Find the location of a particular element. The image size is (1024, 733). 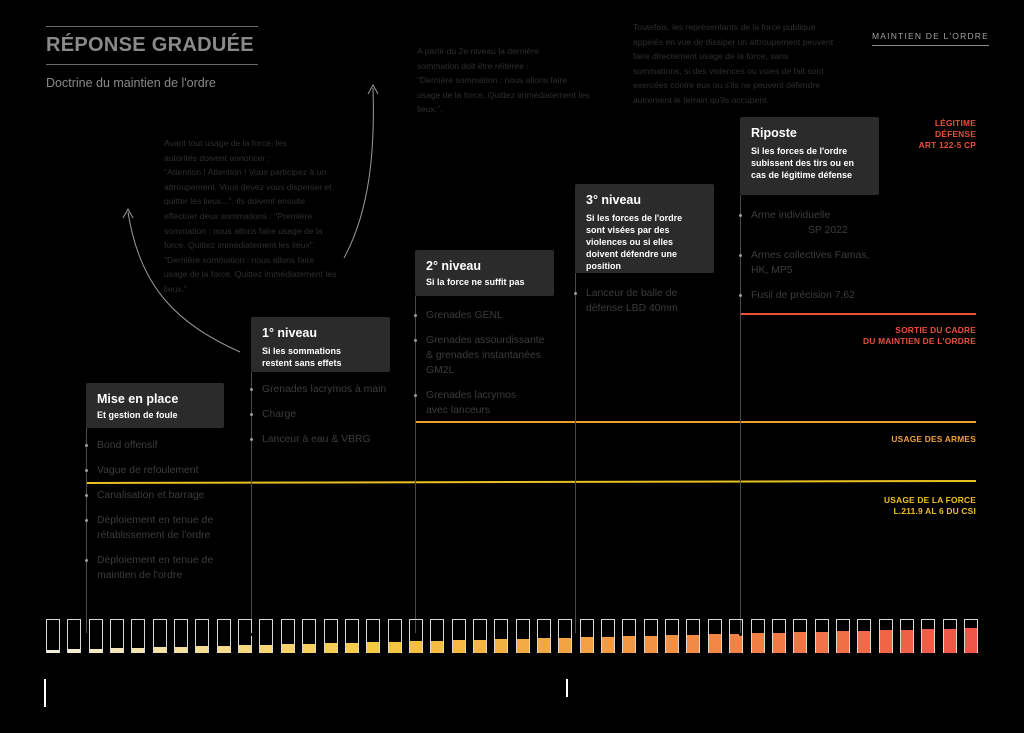

note-line: A partir du 2e niveau la dernière is located at coordinates (478, 51).